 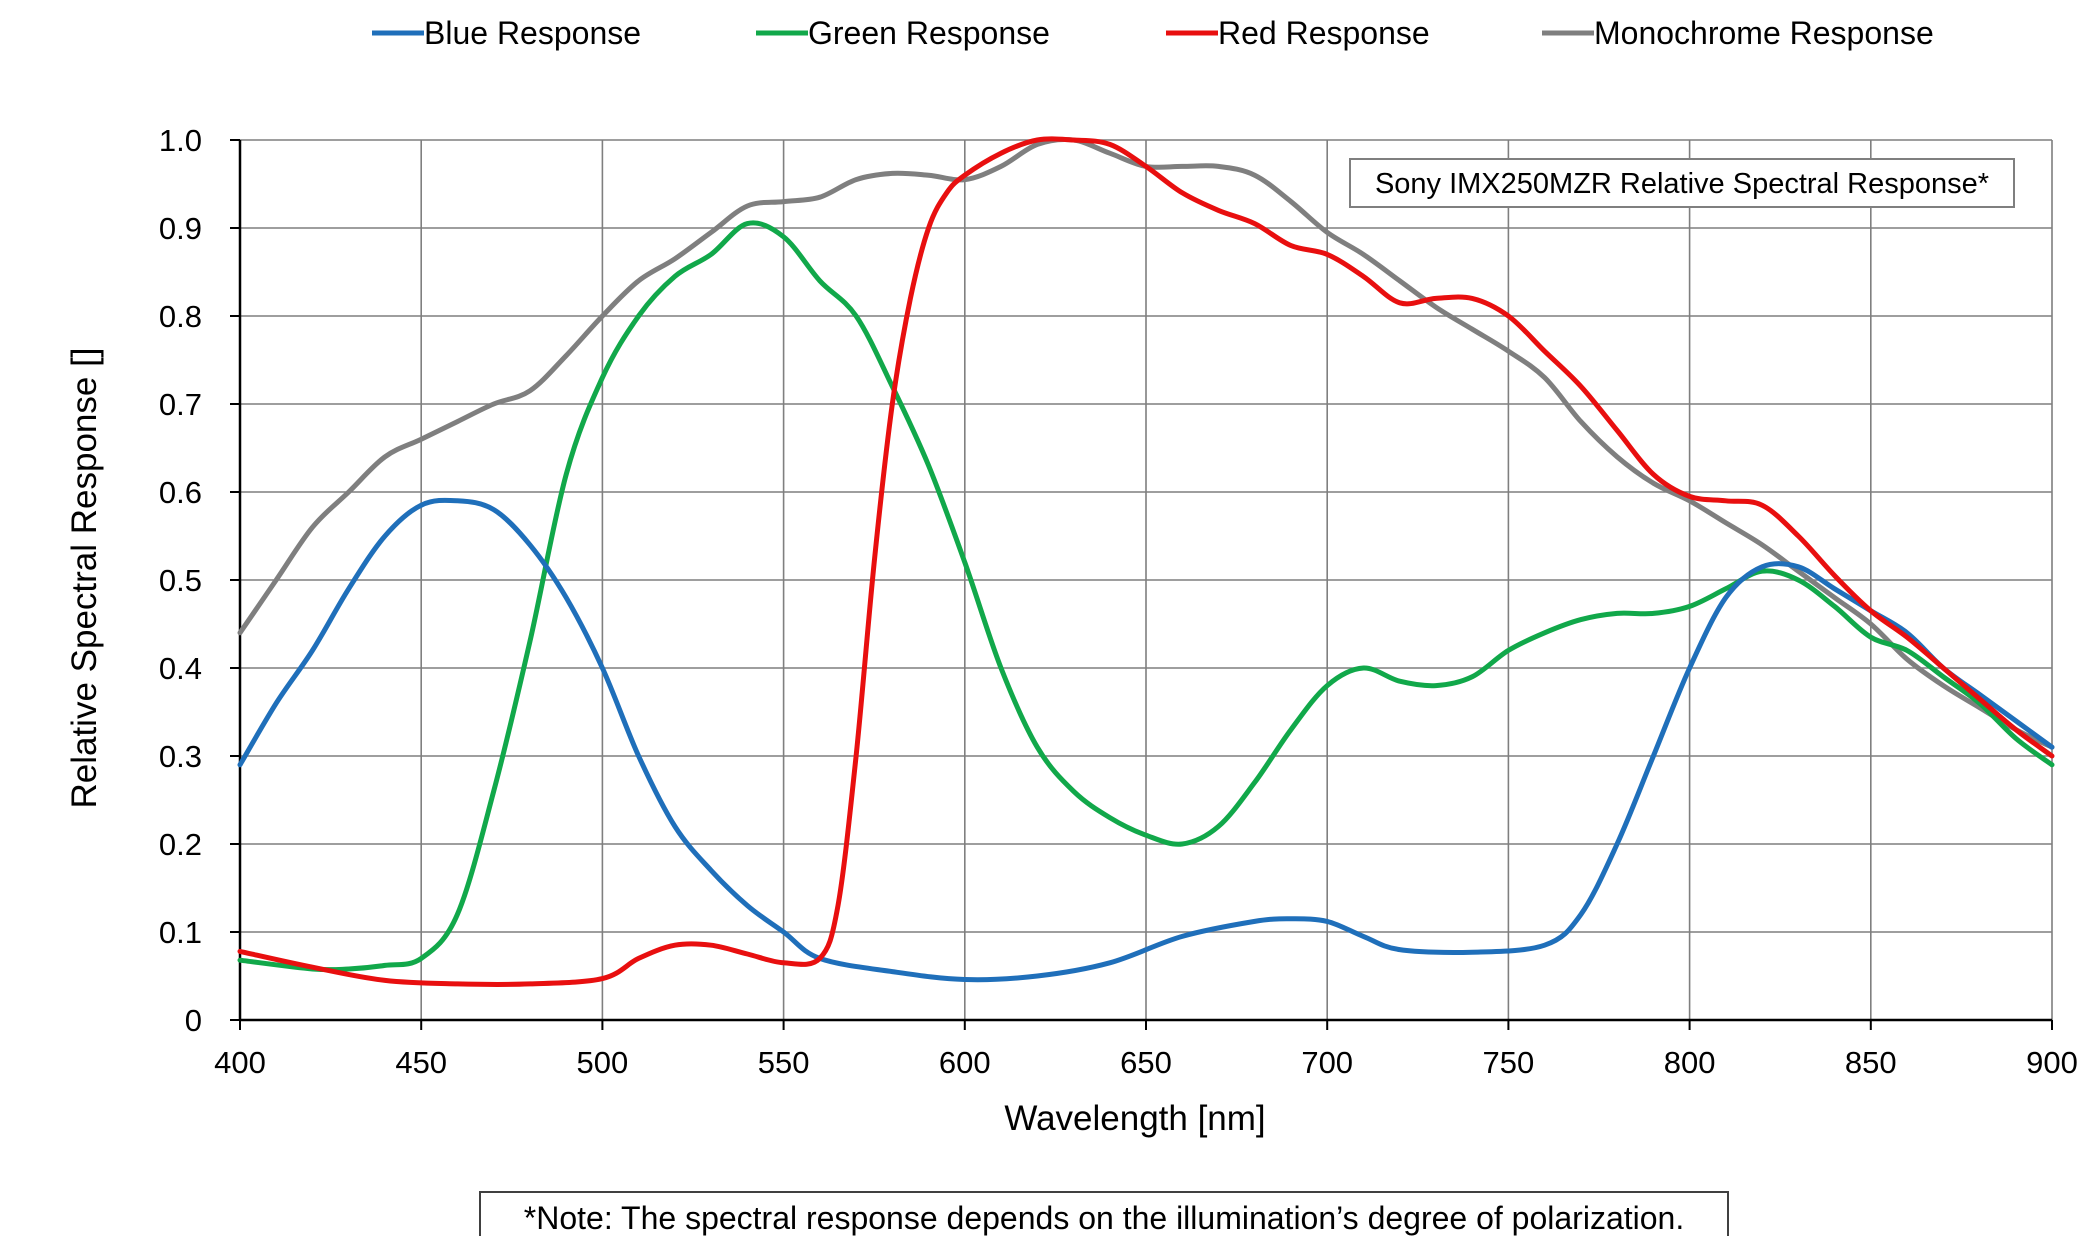 What do you see at coordinates (1871, 1062) in the screenshot?
I see `x-tick-label: 850` at bounding box center [1871, 1062].